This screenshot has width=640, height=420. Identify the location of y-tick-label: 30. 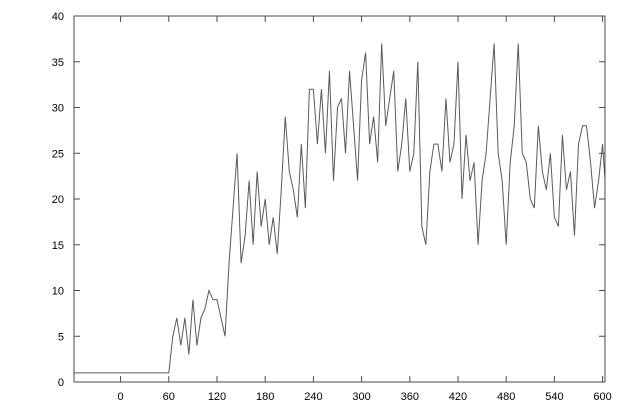
(58, 109).